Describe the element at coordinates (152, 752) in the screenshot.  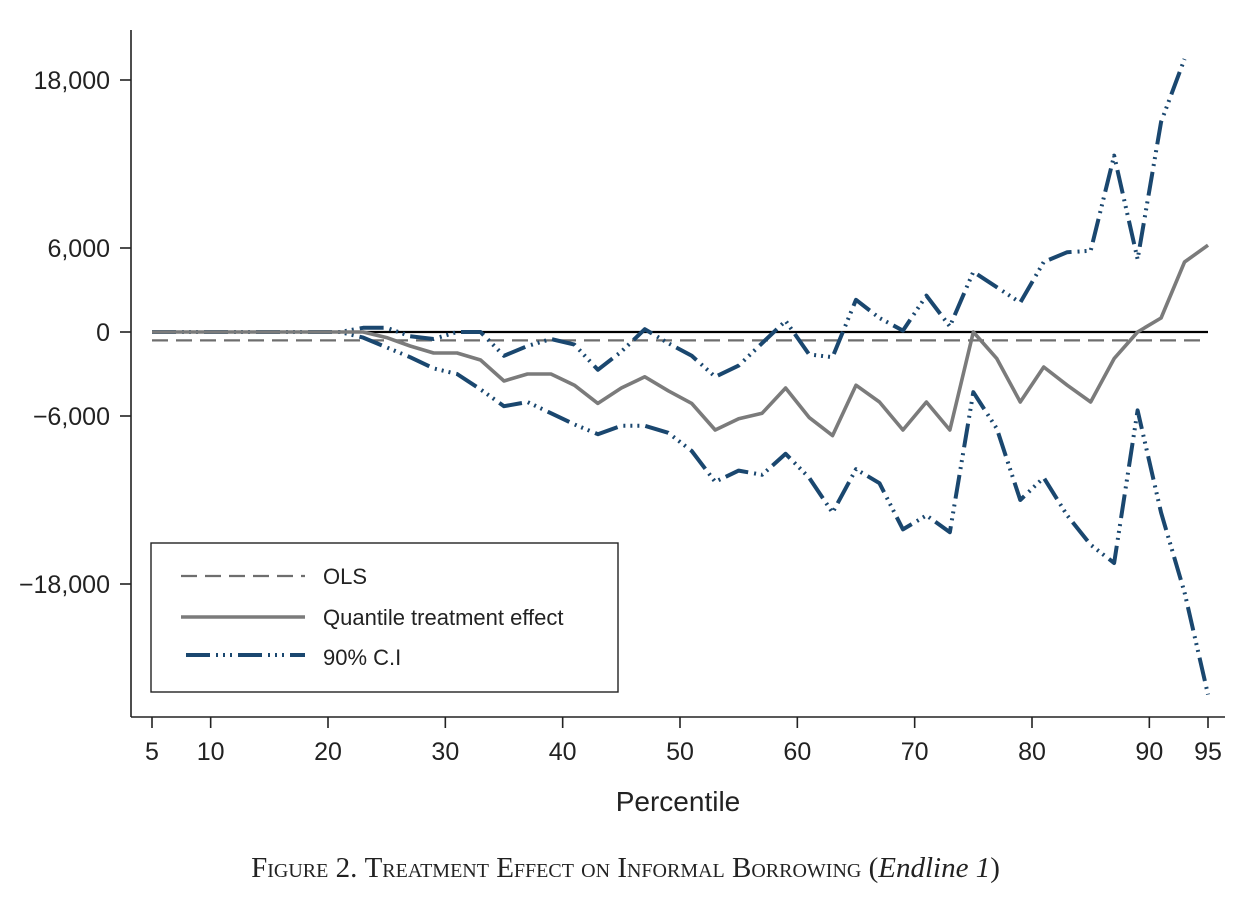
I see `x-tick-label: 5` at that location.